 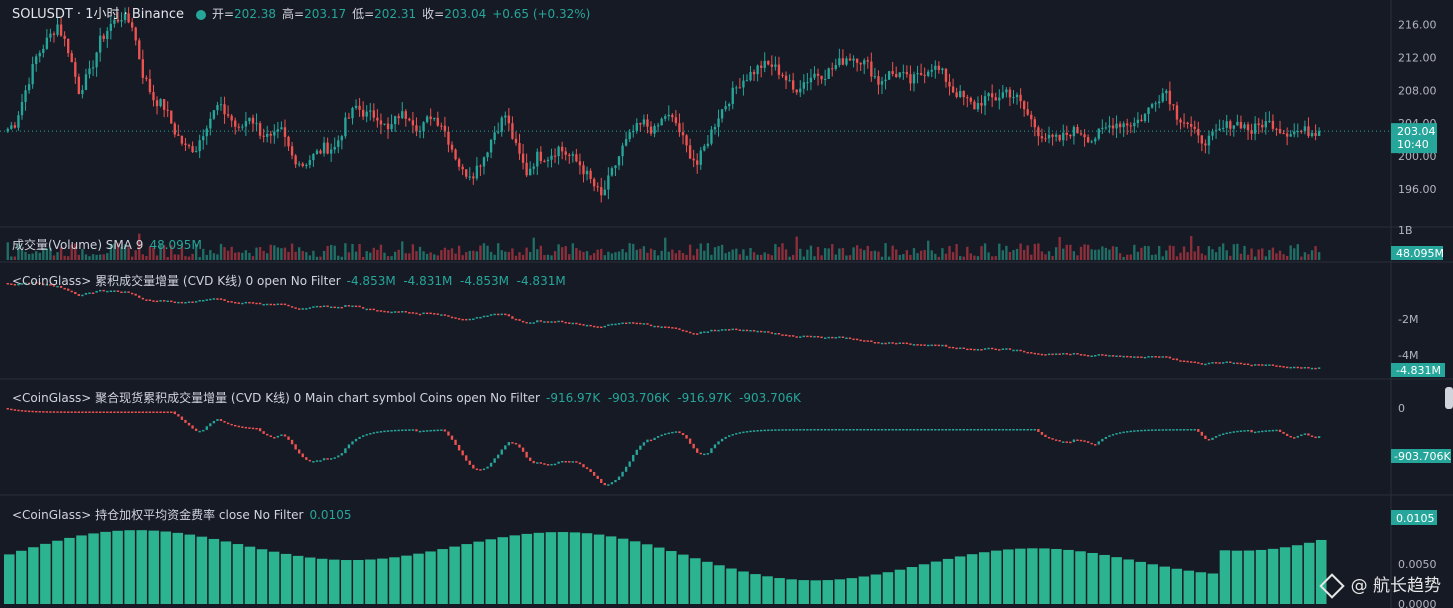 I want to click on pane-scroll-handle, so click(x=1449, y=398).